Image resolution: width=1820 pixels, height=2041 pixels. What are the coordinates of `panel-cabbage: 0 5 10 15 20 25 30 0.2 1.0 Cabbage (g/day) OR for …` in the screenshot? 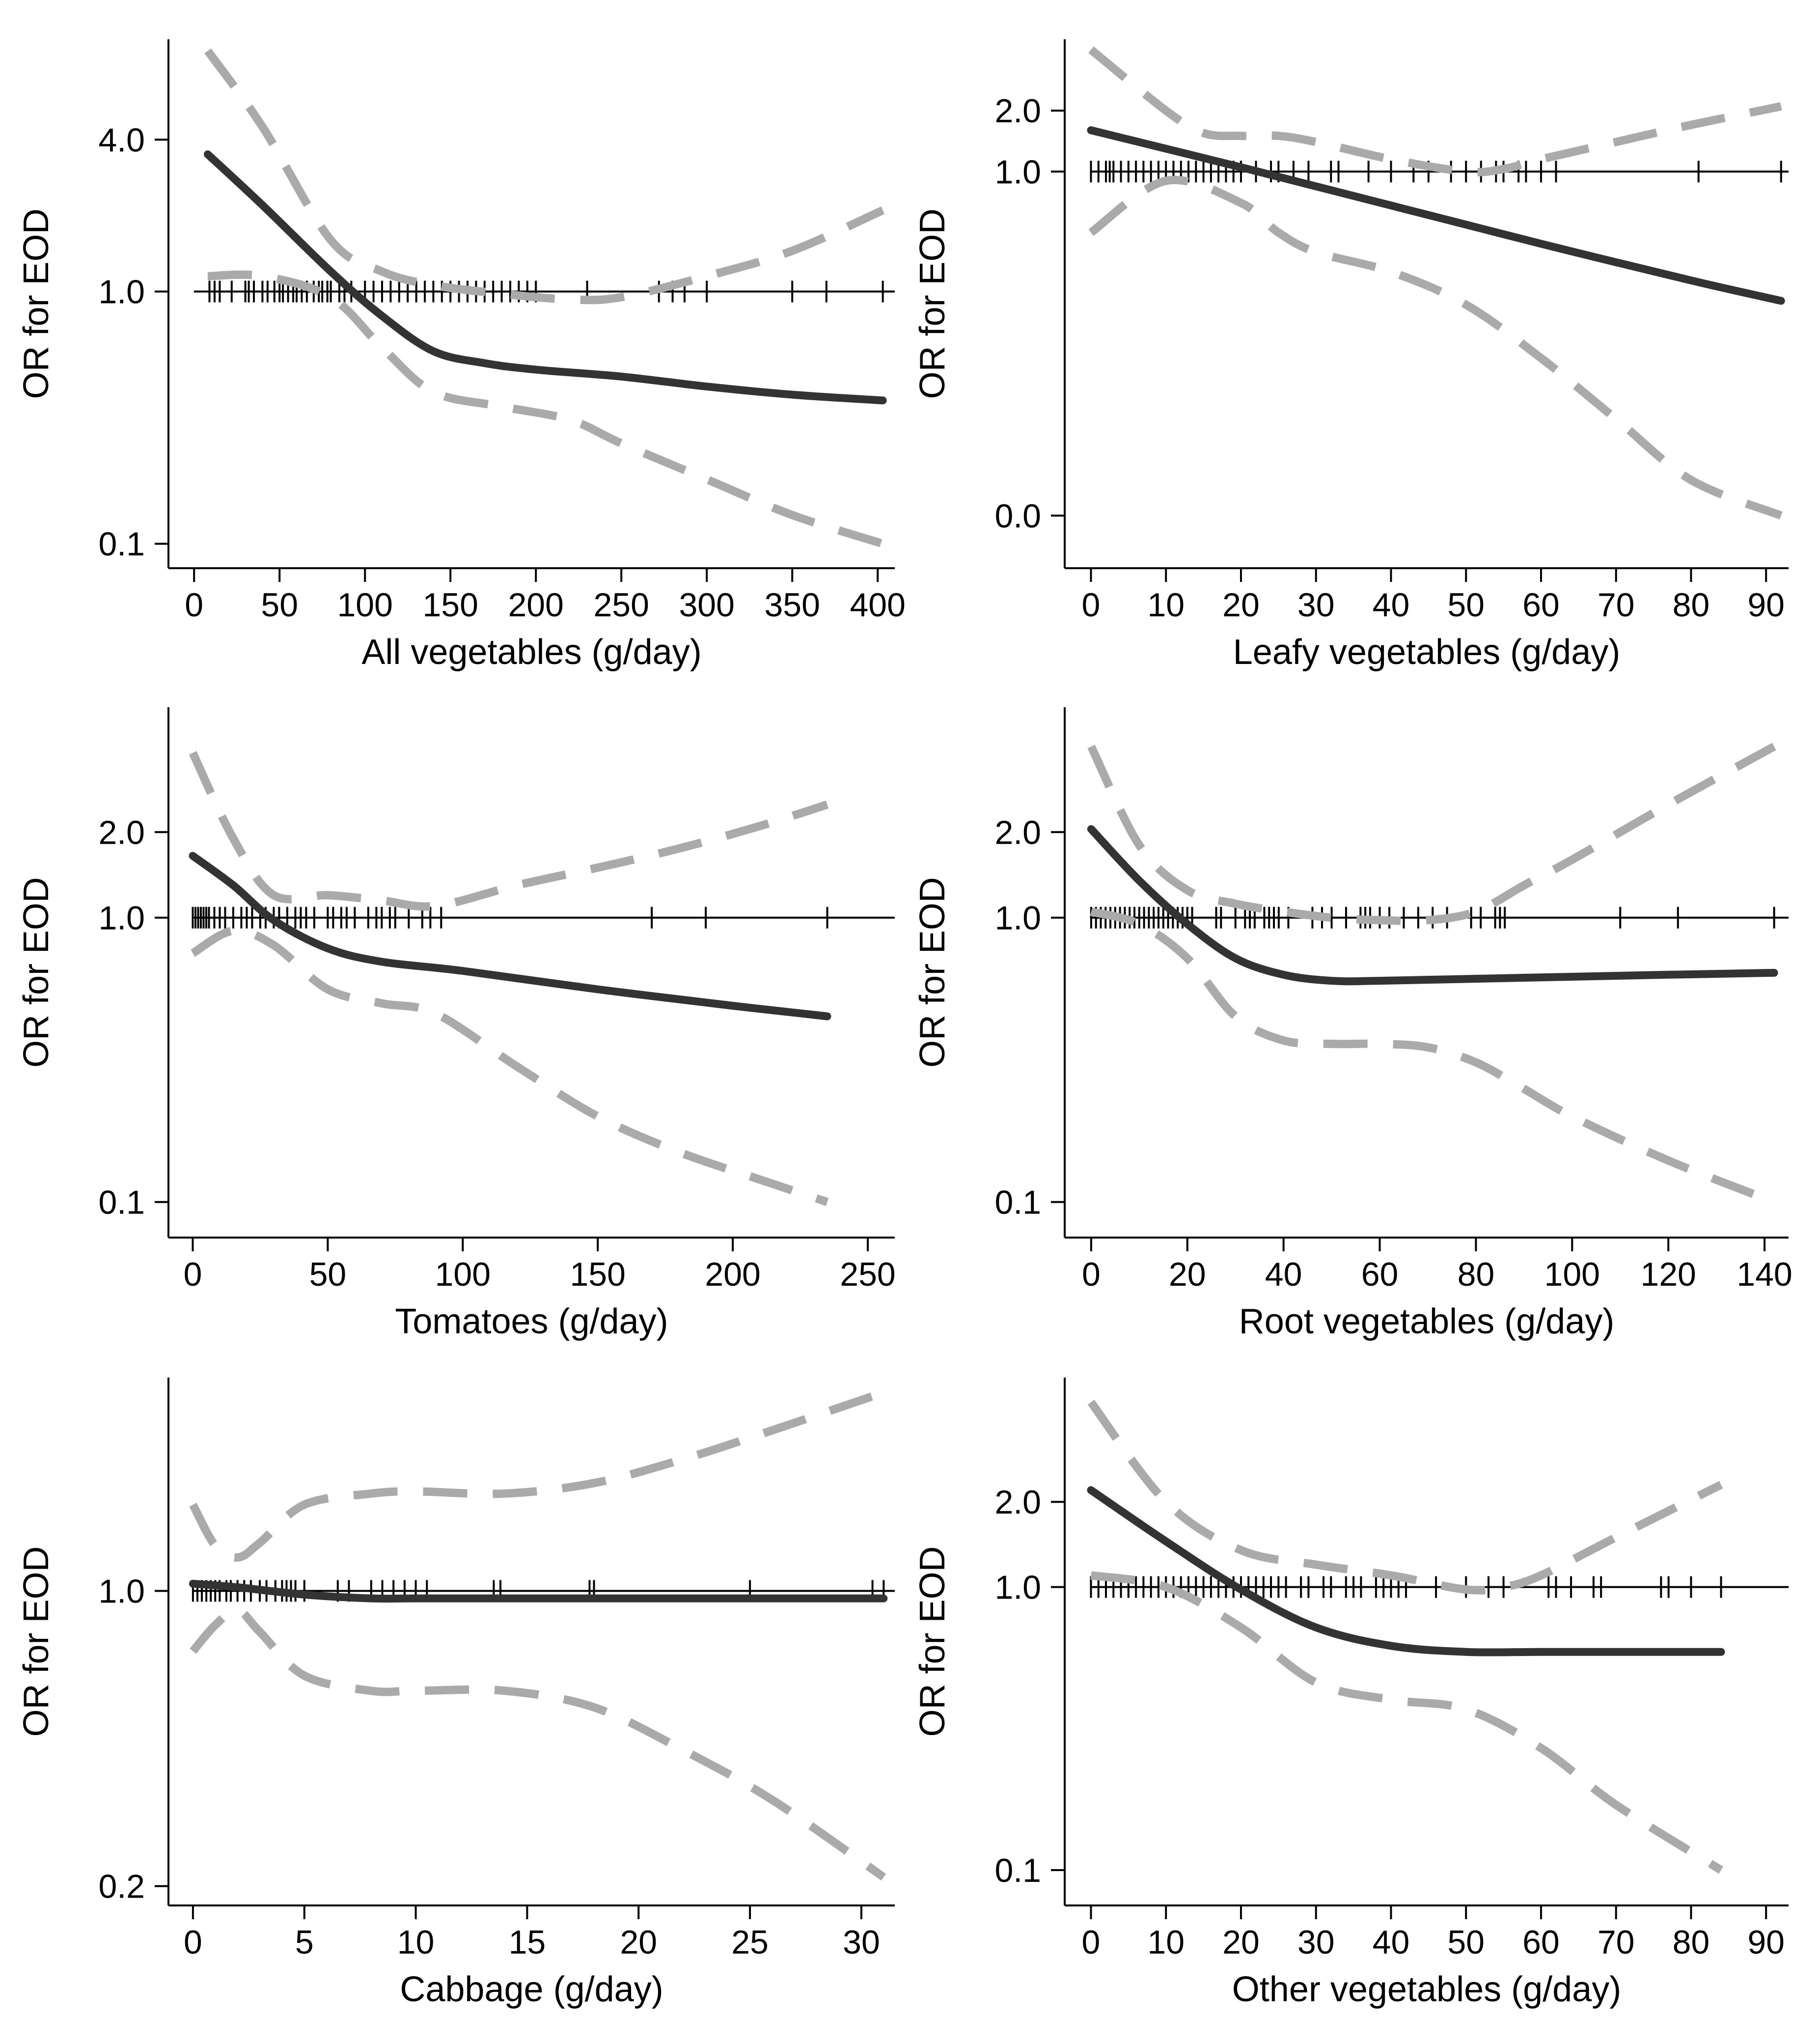 It's located at (456, 1694).